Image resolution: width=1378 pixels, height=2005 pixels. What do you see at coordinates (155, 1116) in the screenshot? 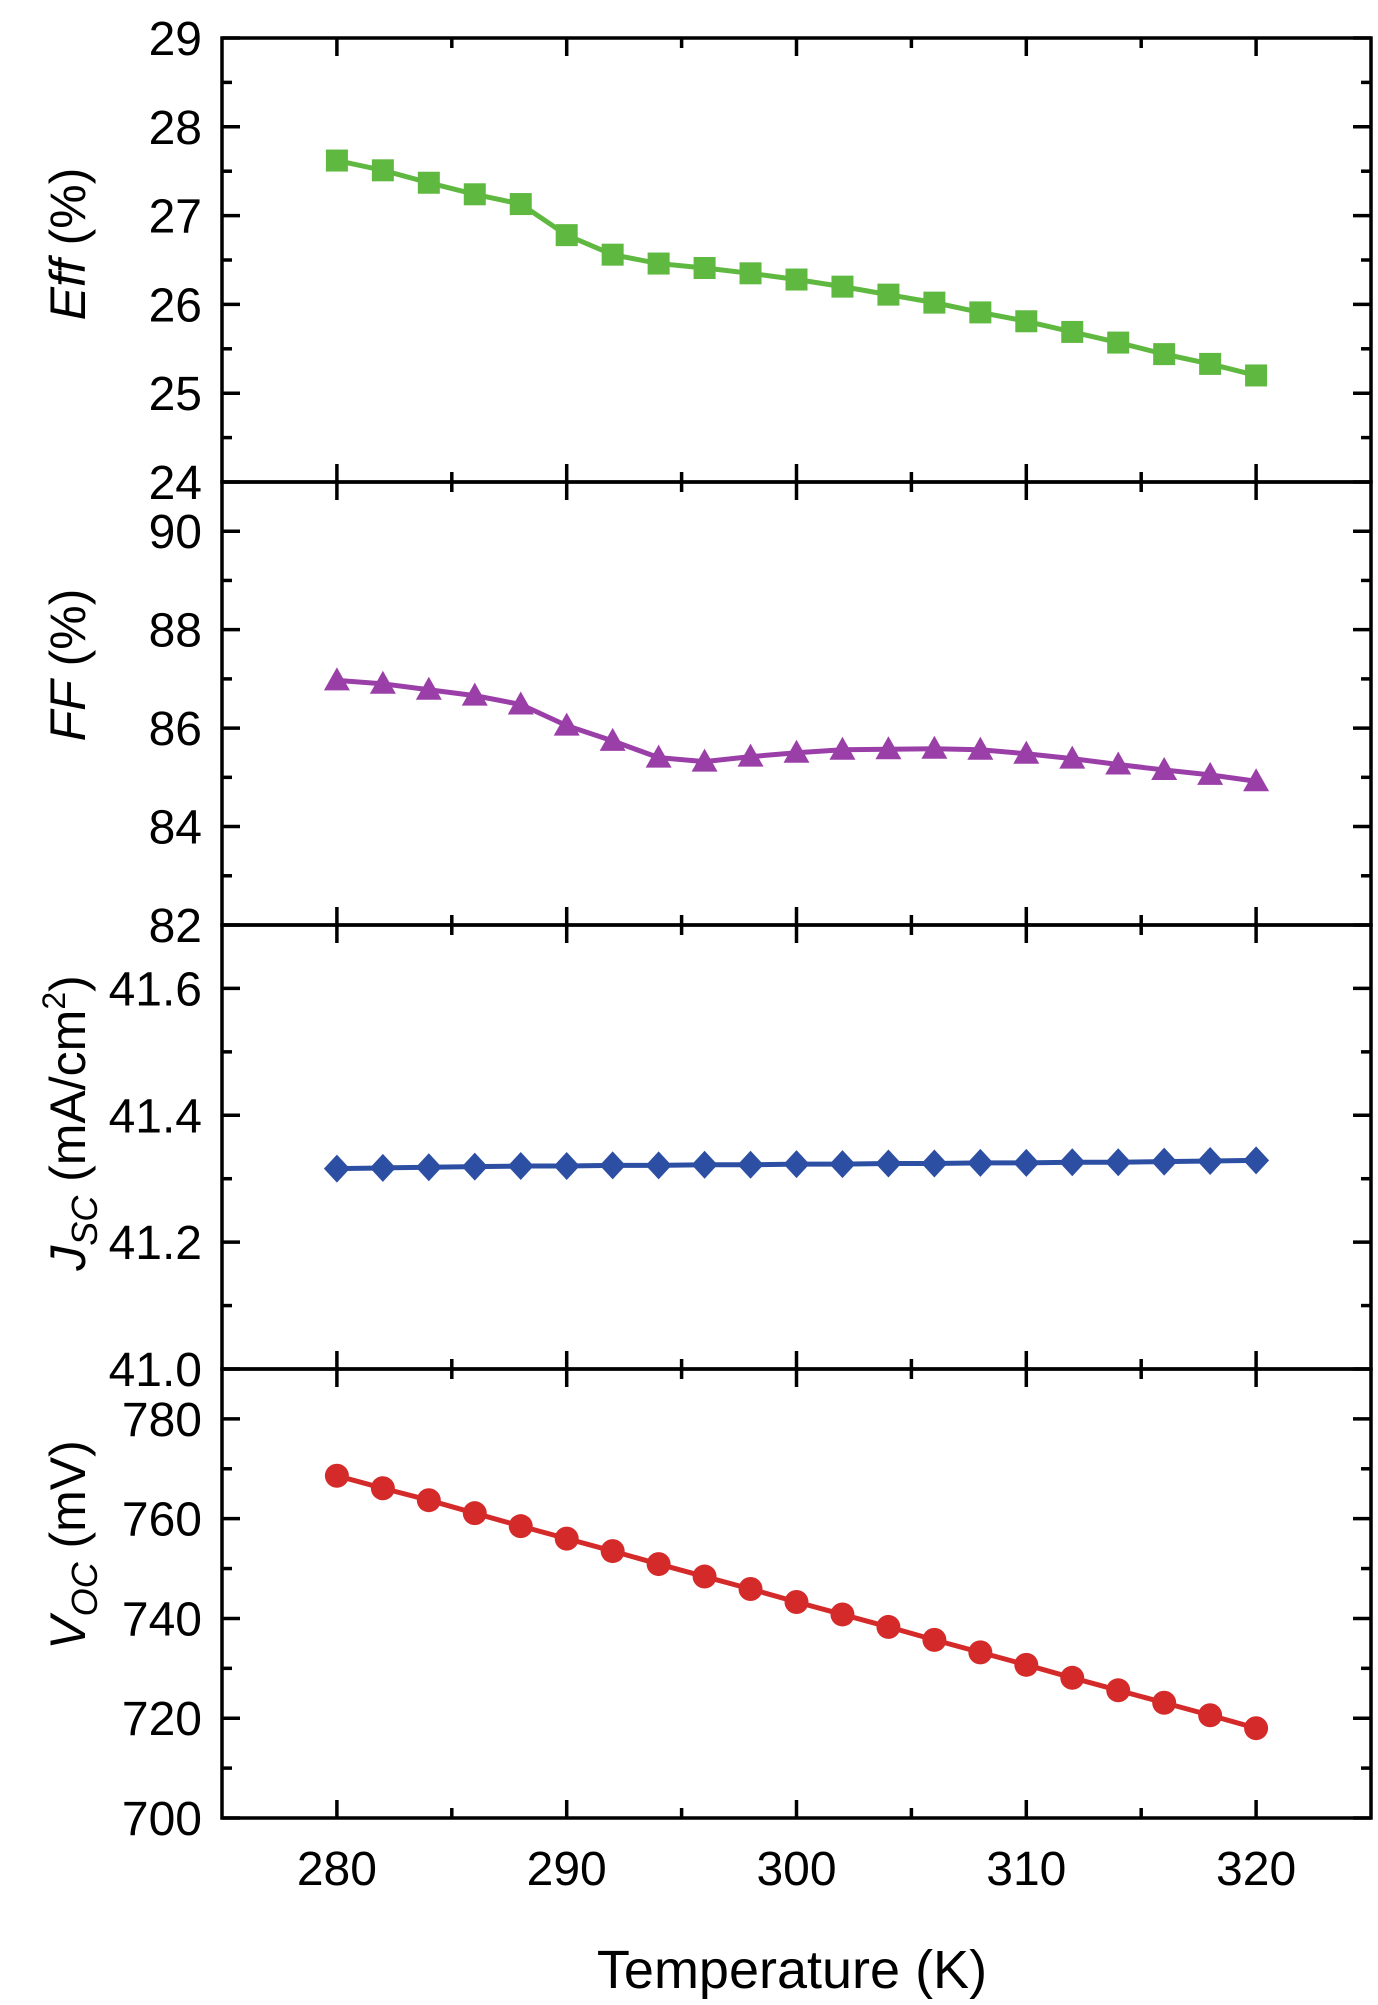
I see `jsc-ytick-label: 41.4` at bounding box center [155, 1116].